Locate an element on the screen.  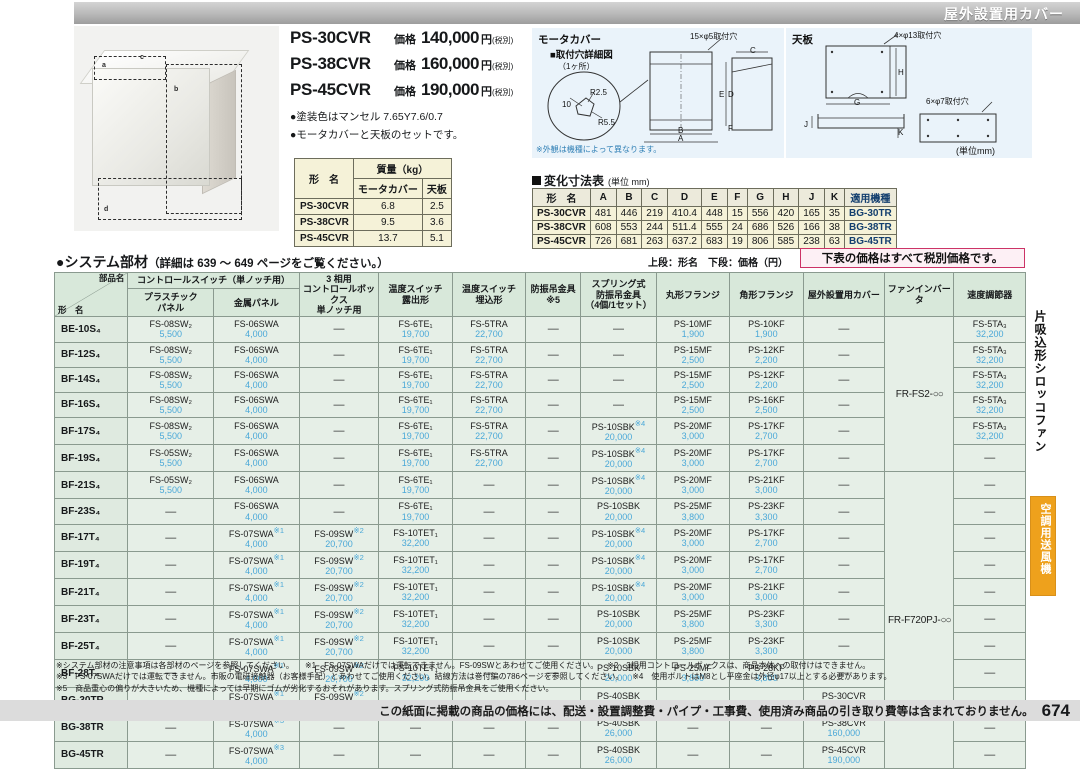
dim-header-9: J is located at coordinates (811, 197).